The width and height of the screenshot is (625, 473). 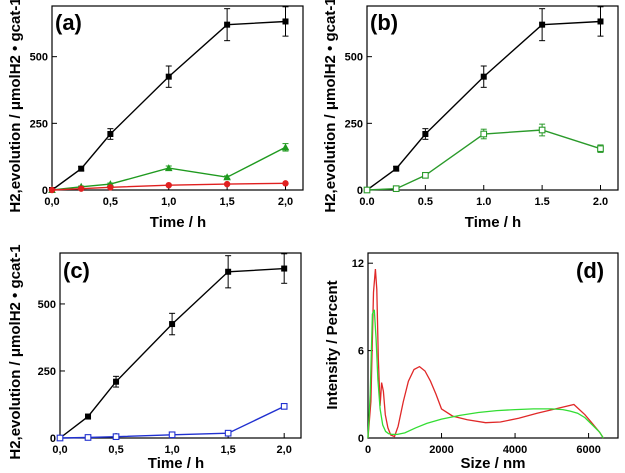 What do you see at coordinates (441, 450) in the screenshot?
I see `x-tick-label: 2000` at bounding box center [441, 450].